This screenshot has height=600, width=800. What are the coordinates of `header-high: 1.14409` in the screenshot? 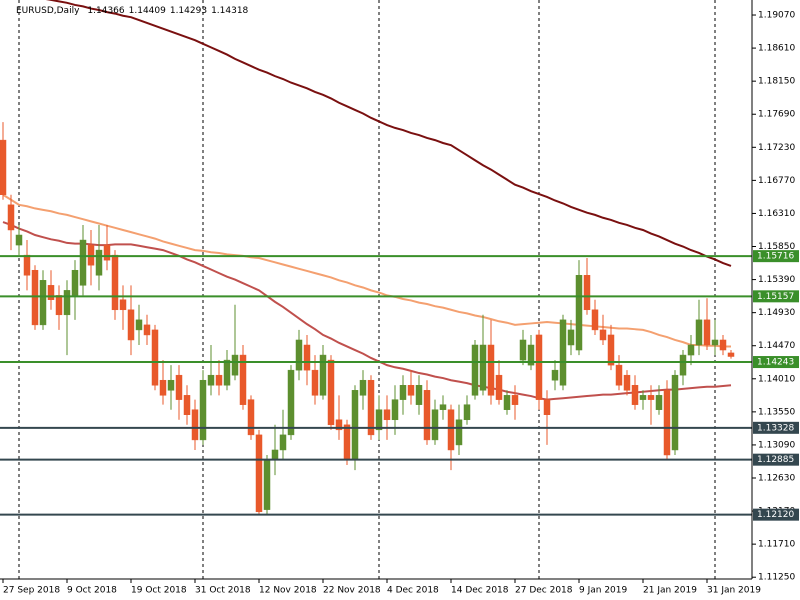 It's located at (147, 11).